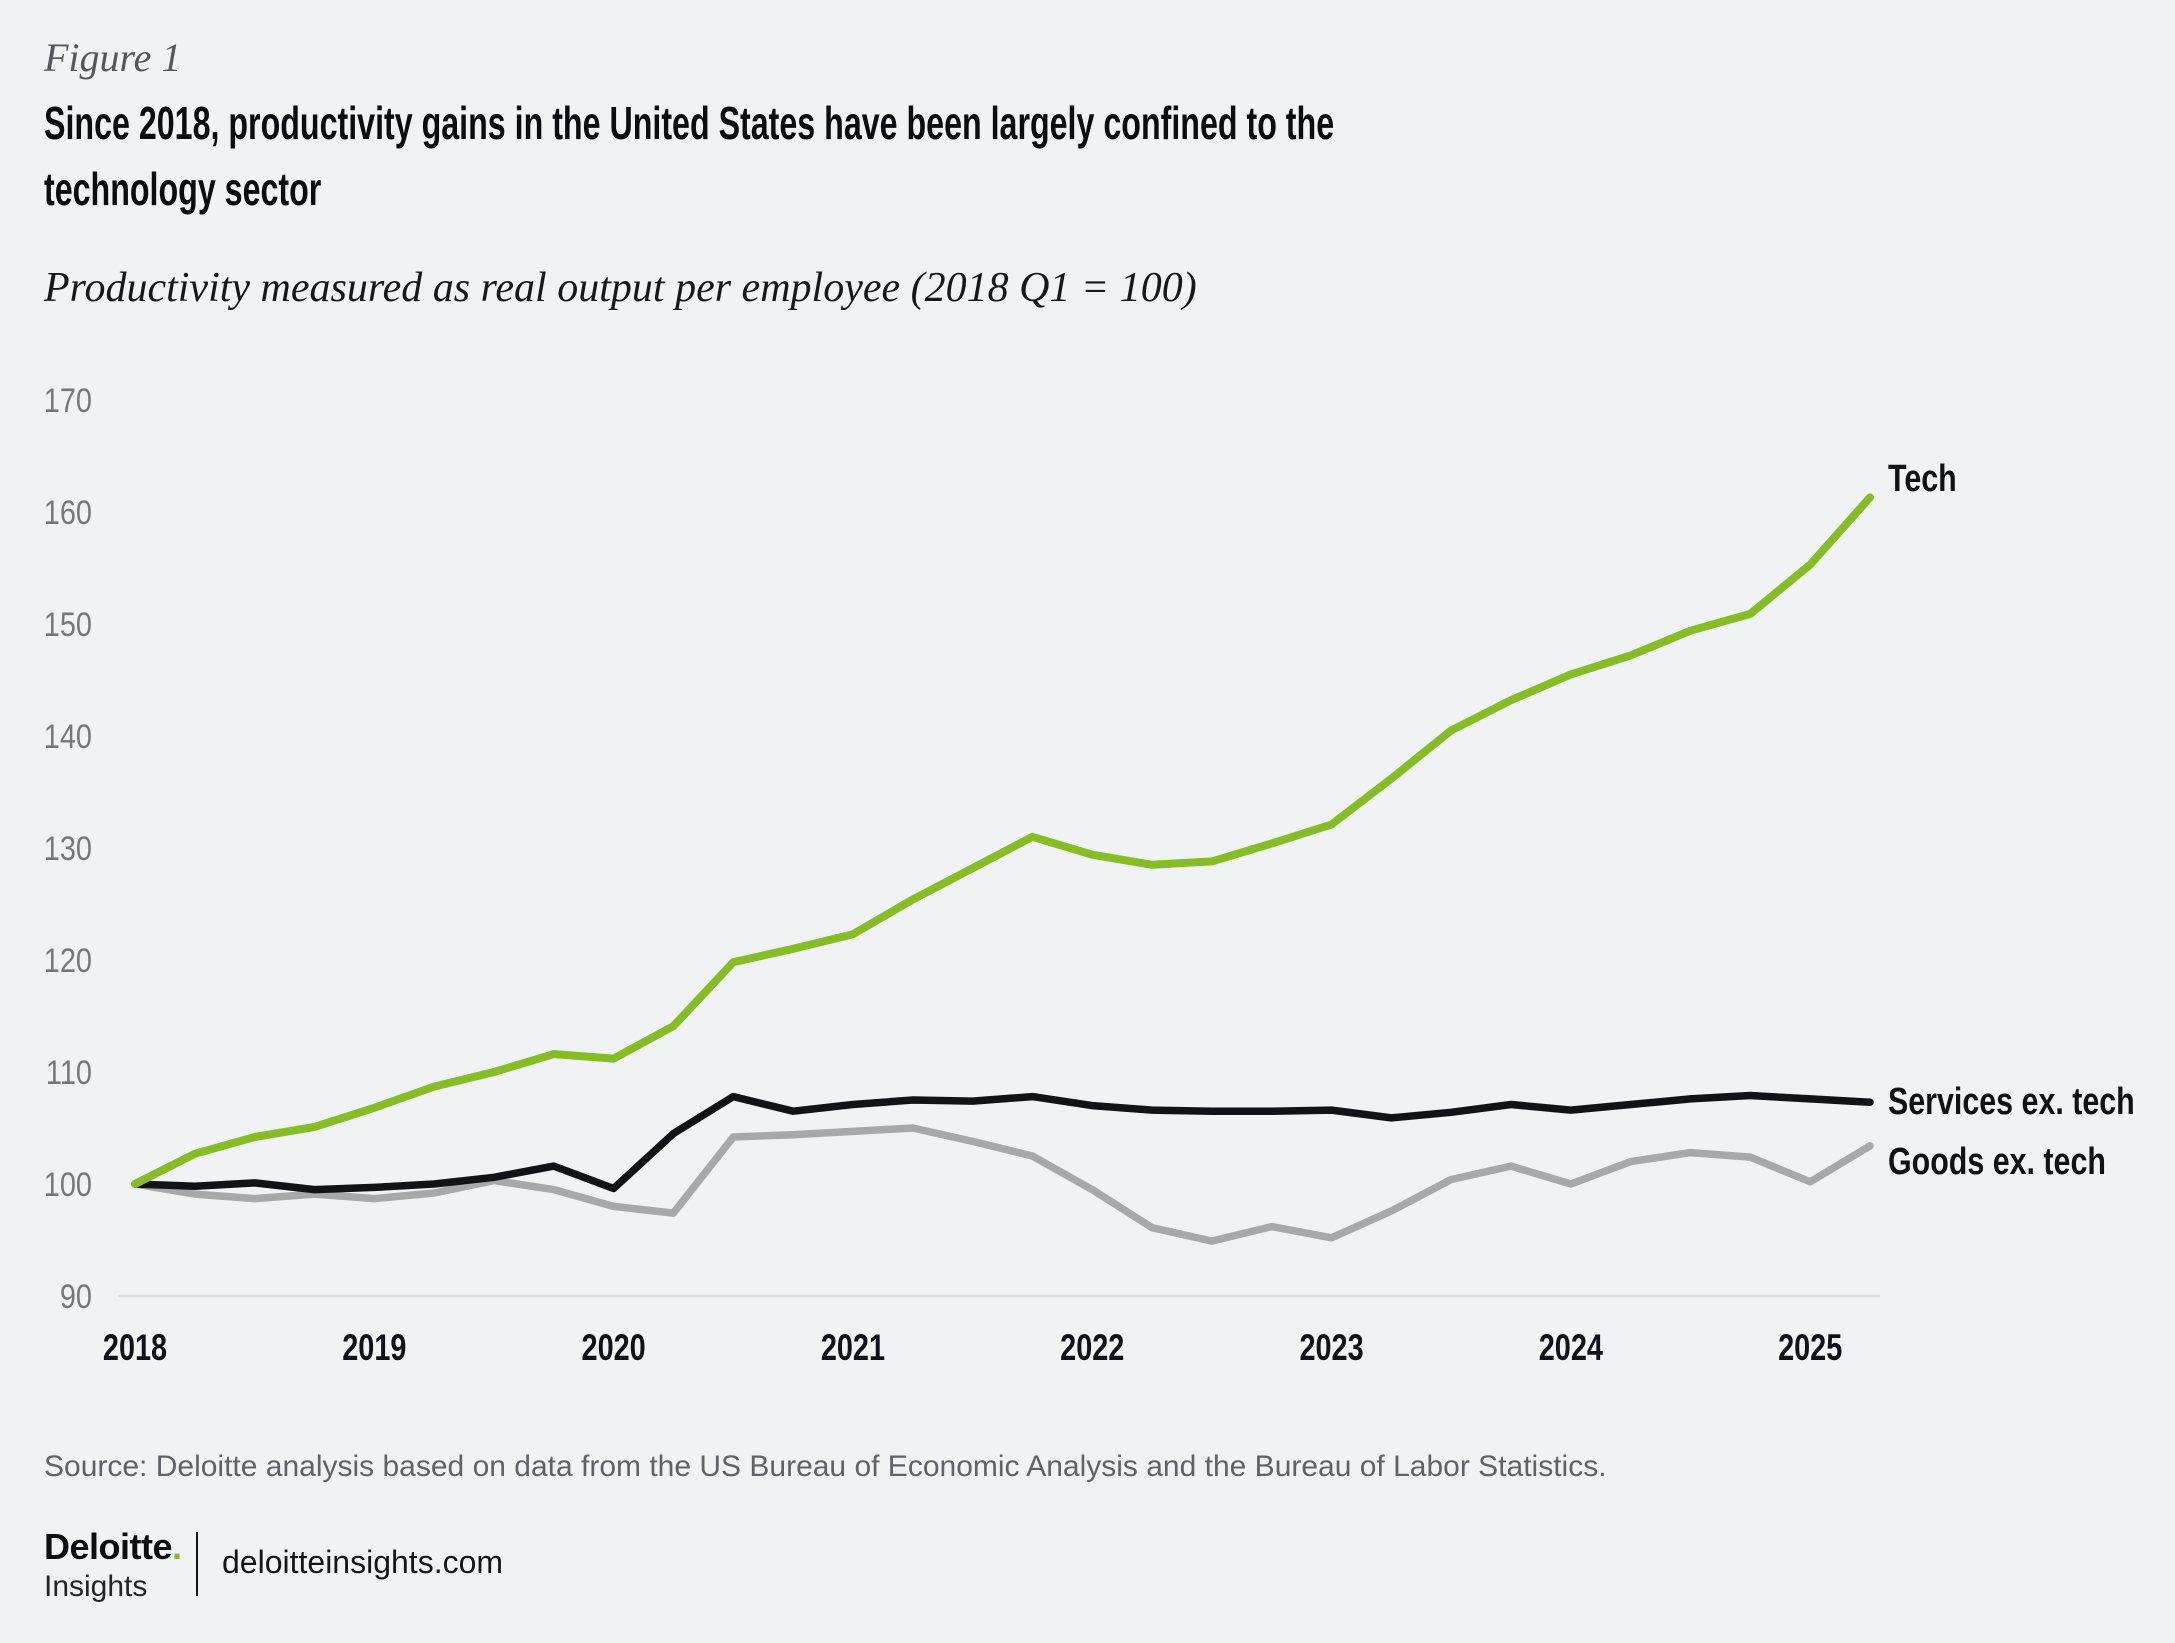 Image resolution: width=2175 pixels, height=1643 pixels. What do you see at coordinates (135, 1348) in the screenshot?
I see `x-tick-label: 2018` at bounding box center [135, 1348].